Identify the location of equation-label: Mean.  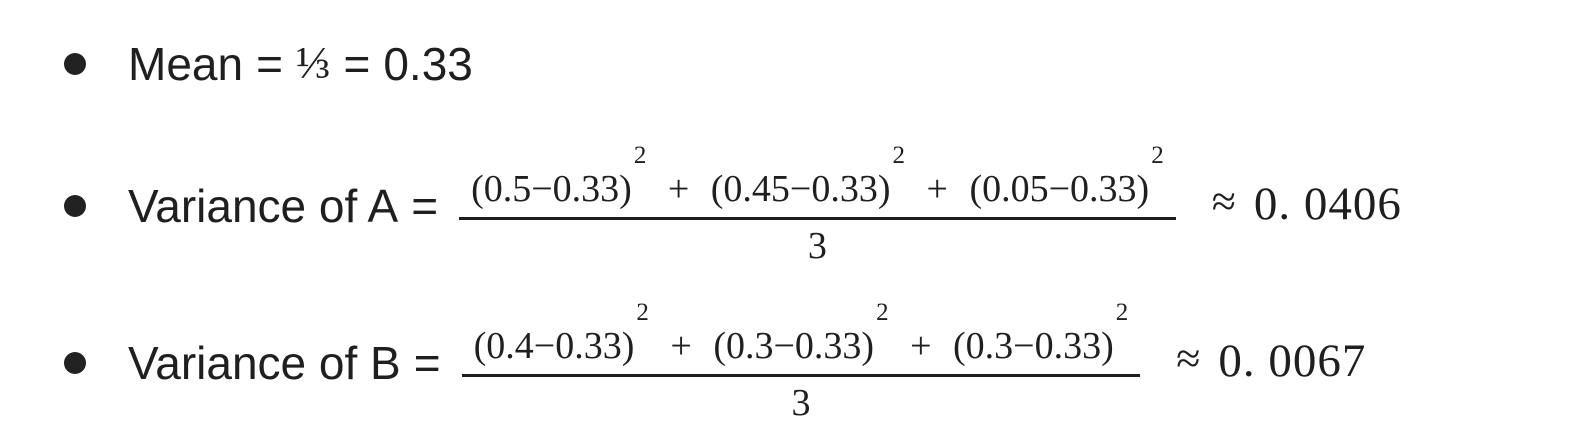
(186, 64).